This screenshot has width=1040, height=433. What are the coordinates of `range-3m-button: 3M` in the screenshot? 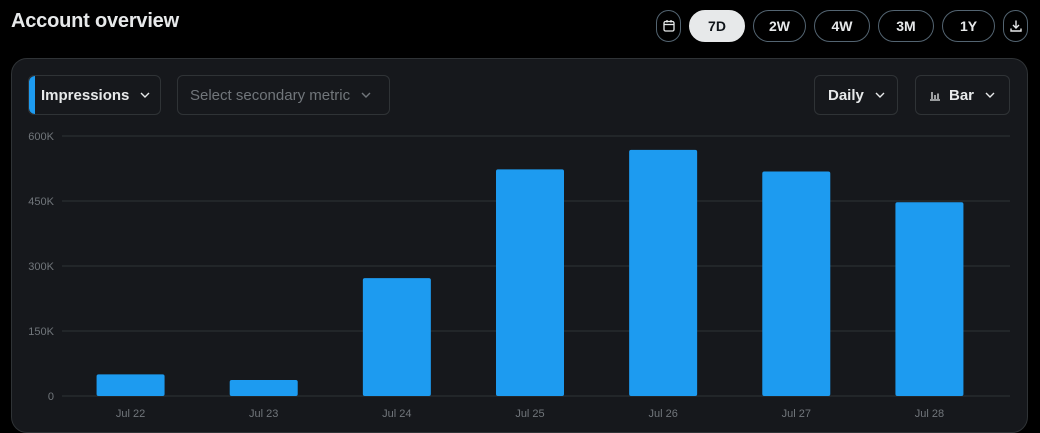 It's located at (906, 26).